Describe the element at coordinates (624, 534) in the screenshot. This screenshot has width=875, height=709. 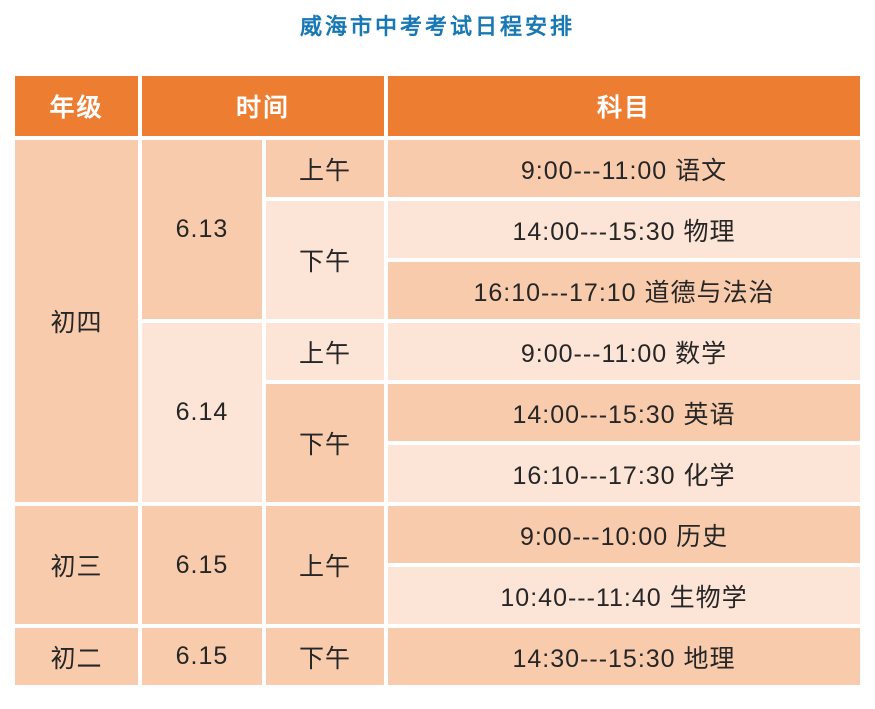
I see `subject-cell: 9:00---10:00 历史` at that location.